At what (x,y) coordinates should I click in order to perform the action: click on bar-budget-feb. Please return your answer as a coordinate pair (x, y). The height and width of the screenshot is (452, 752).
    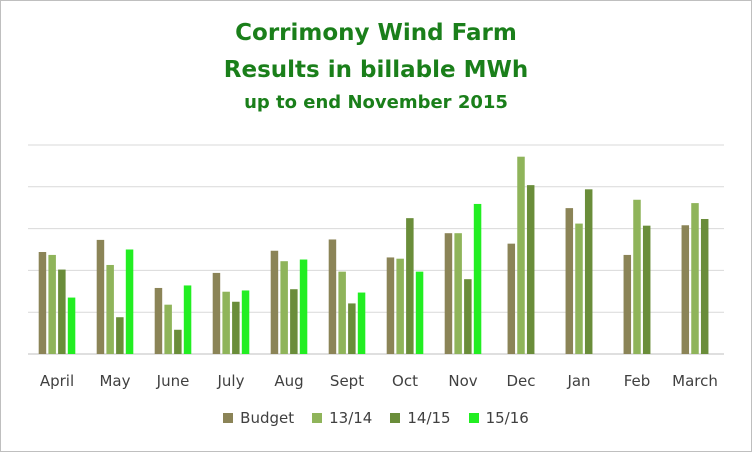
    Looking at the image, I should click on (627, 304).